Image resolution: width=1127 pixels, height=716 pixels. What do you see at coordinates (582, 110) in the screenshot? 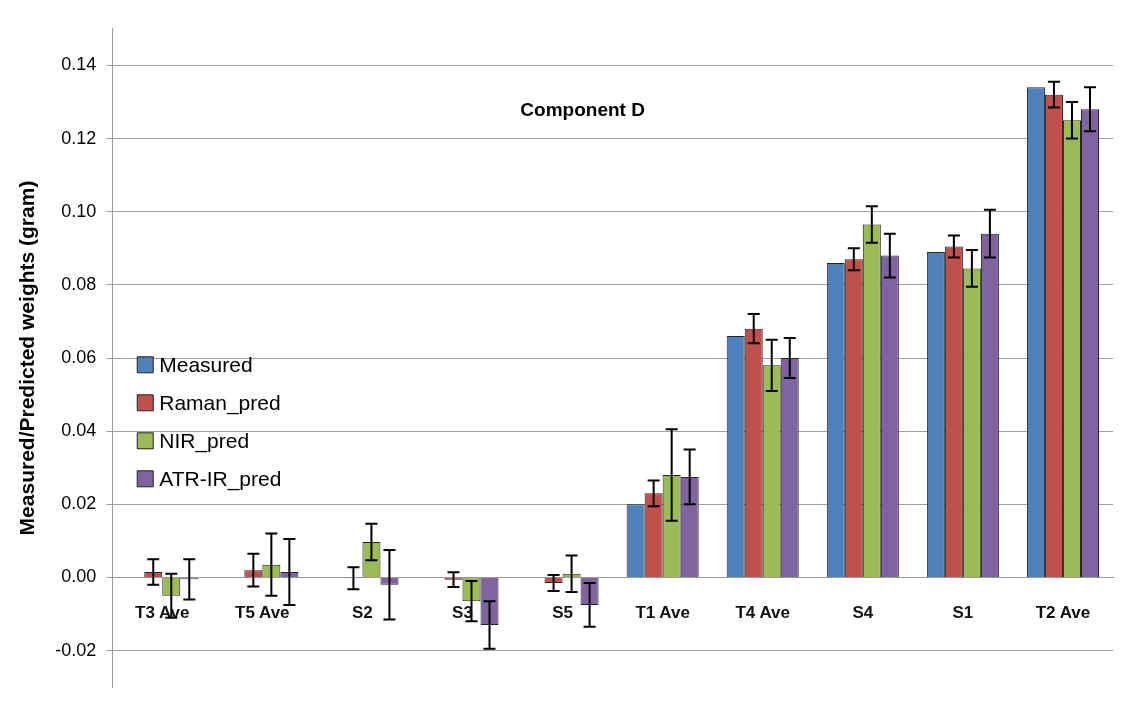
I see `text: Component D` at bounding box center [582, 110].